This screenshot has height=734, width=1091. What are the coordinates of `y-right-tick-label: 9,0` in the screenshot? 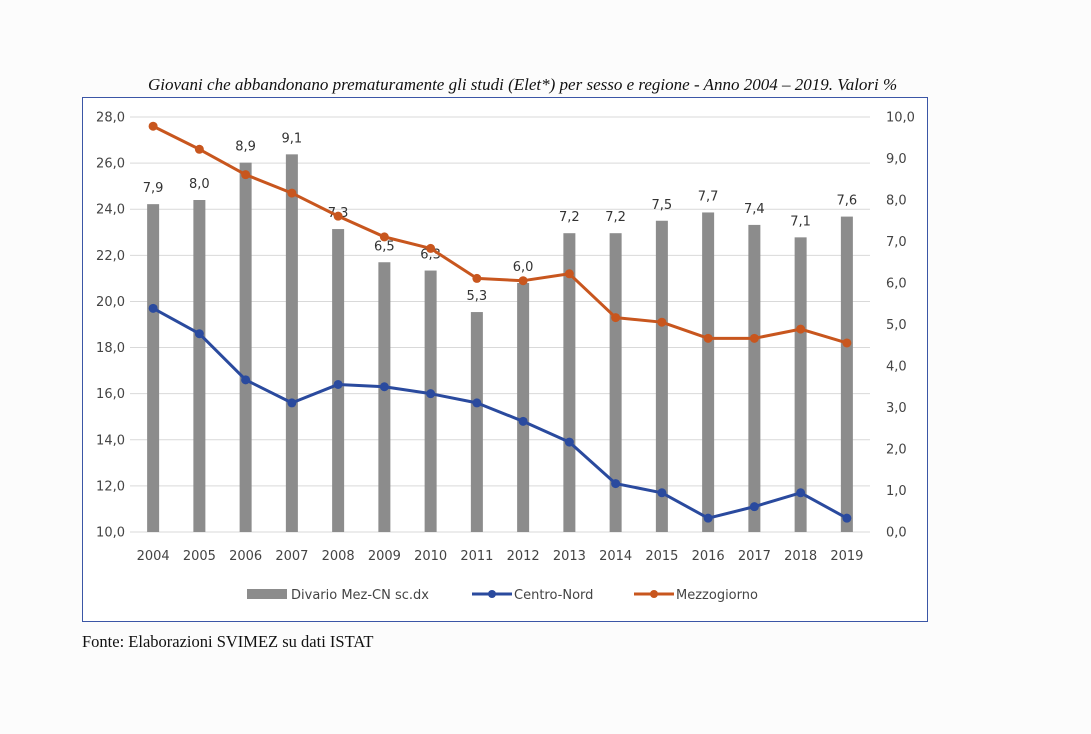 It's located at (896, 159).